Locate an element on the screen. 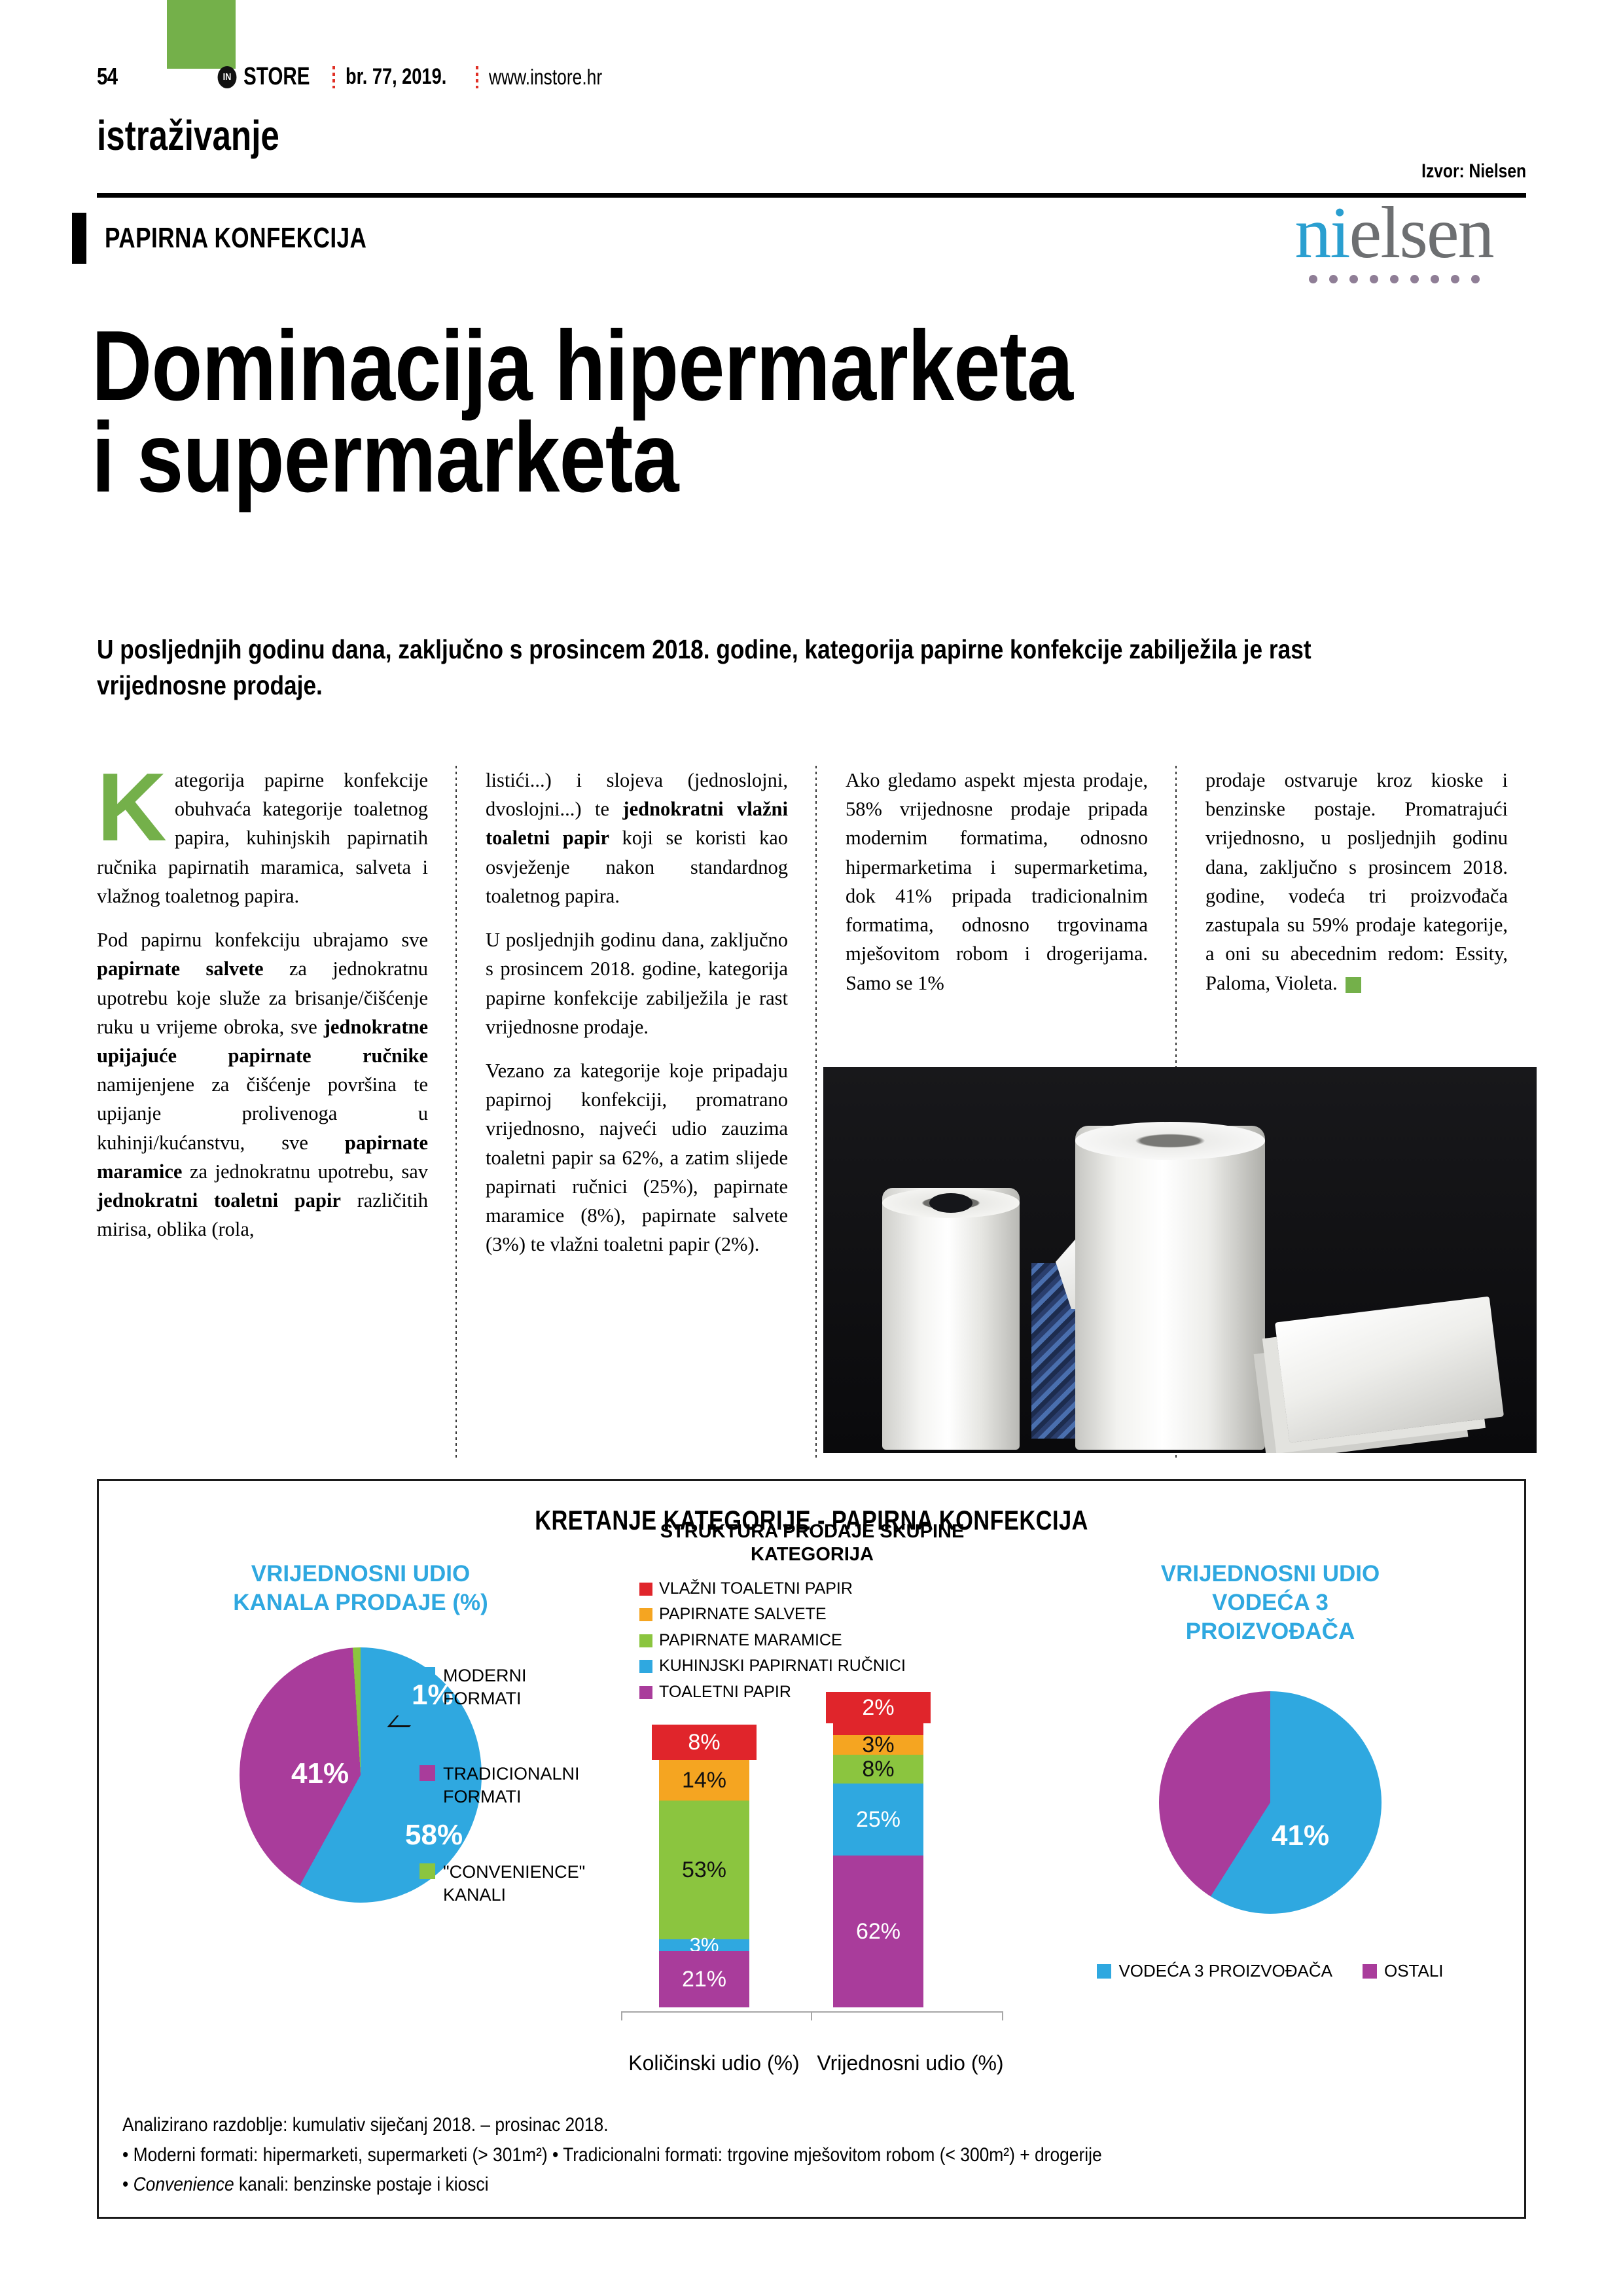  paragraph-text: različitih mirisa, oblika (rola, is located at coordinates (262, 1215).